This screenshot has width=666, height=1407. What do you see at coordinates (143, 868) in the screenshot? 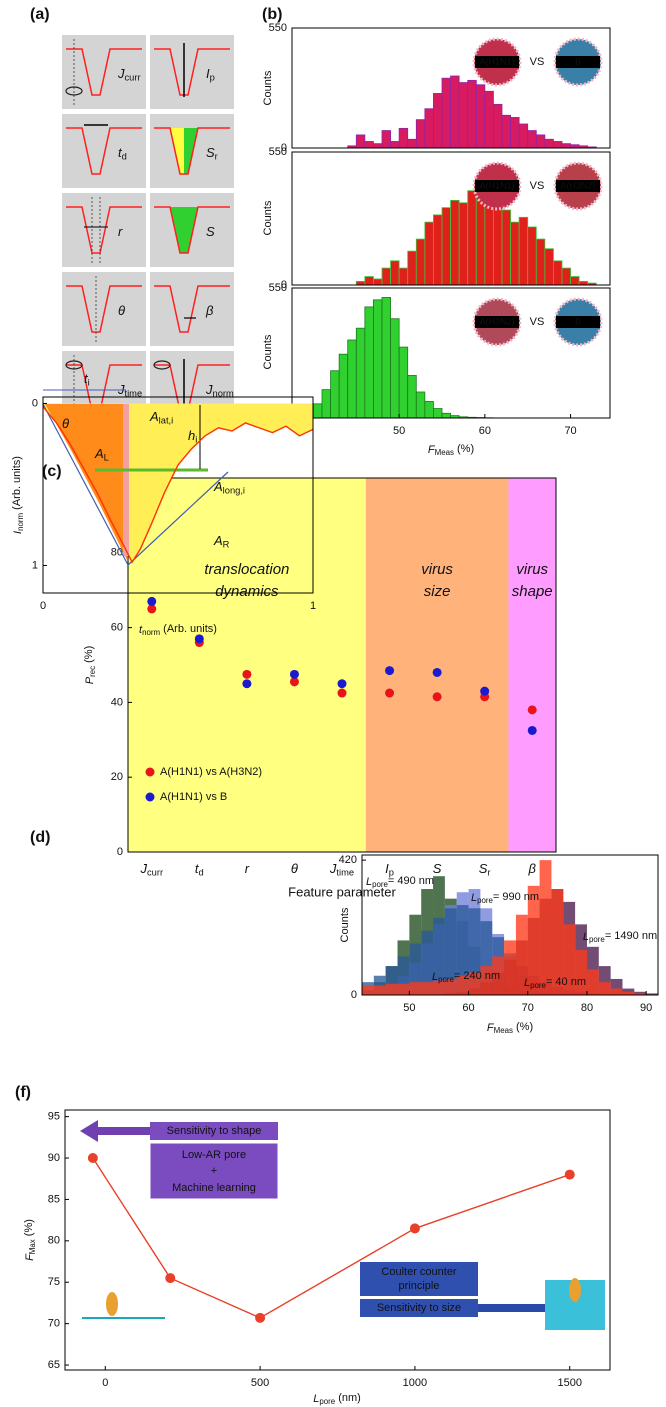
I see `x-tick-label-main: J` at bounding box center [143, 868].